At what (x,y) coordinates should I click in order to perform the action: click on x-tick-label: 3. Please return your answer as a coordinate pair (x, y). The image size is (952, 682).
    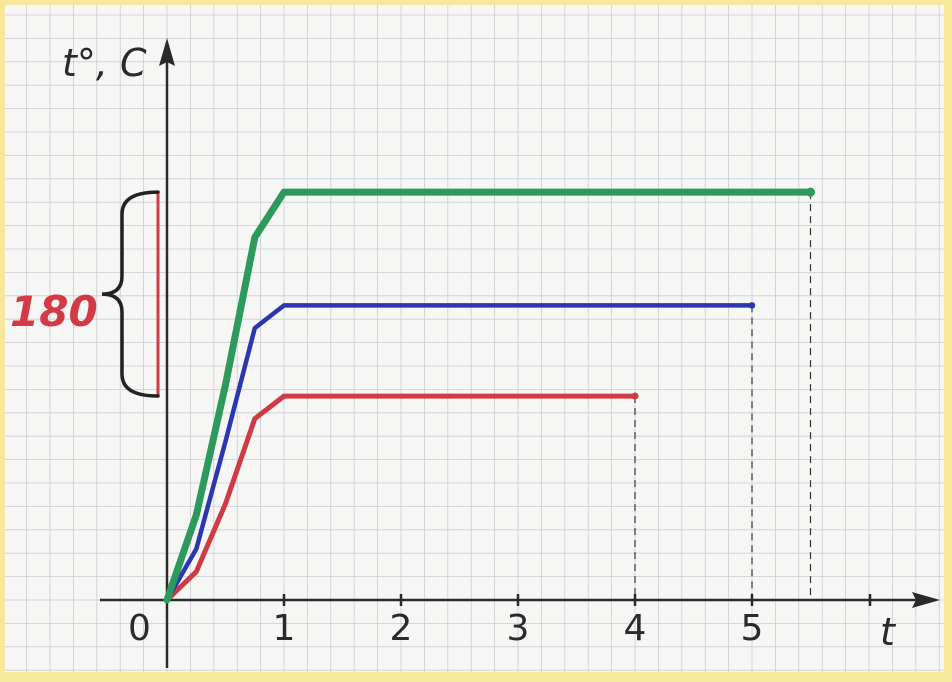
    Looking at the image, I should click on (518, 628).